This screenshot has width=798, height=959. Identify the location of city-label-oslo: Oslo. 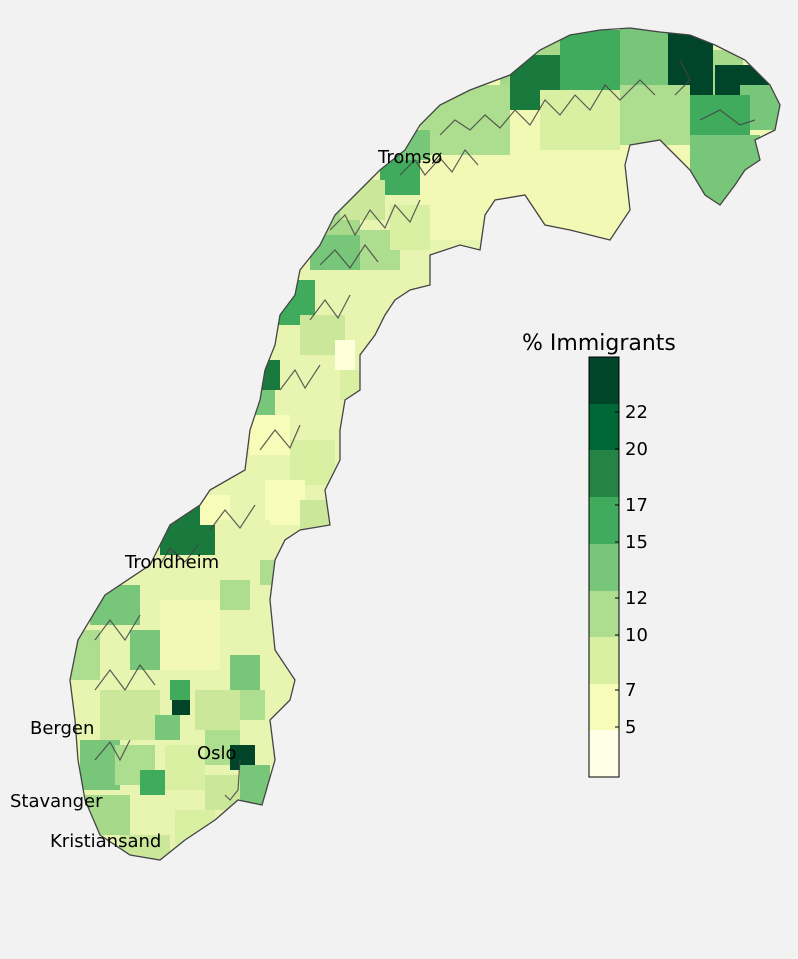
(217, 753).